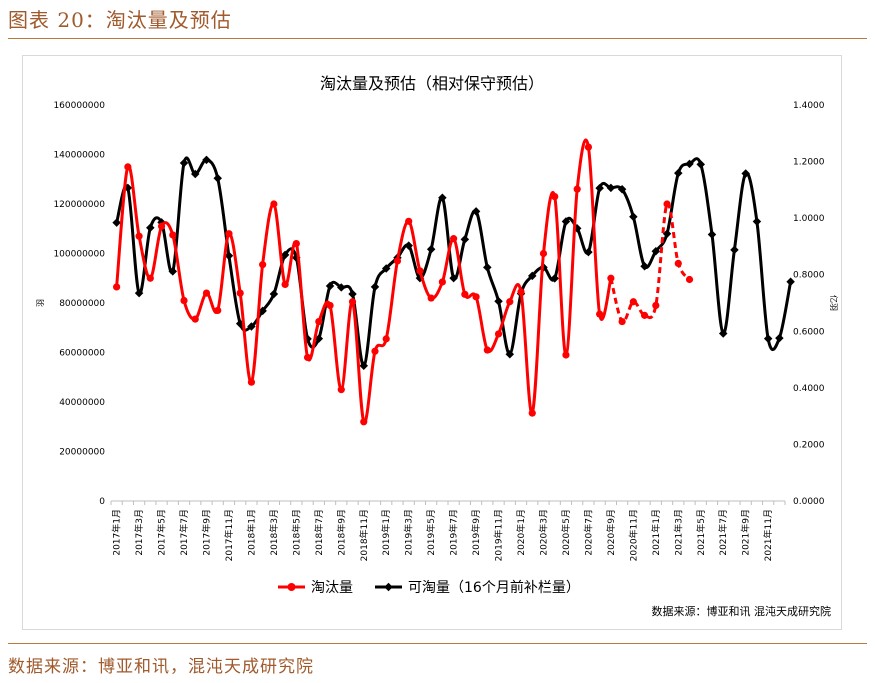  I want to click on x-tick-label: 2020年7月, so click(588, 532).